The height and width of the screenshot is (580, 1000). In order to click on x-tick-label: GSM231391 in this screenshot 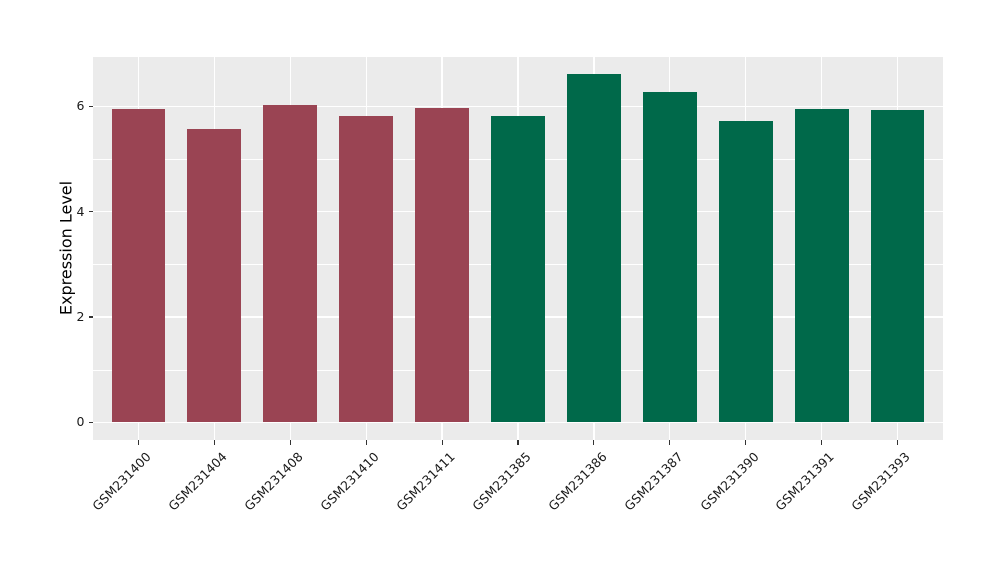, I will do `click(805, 481)`.